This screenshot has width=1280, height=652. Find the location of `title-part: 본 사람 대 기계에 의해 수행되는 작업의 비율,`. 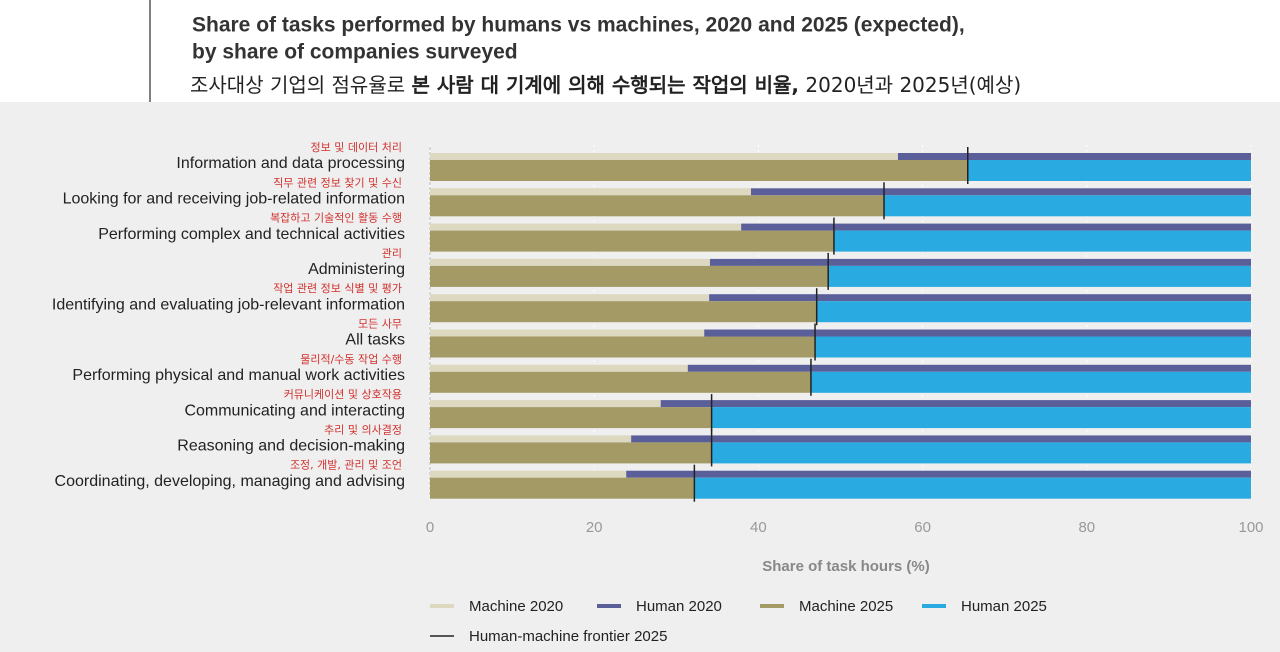

title-part: 본 사람 대 기계에 의해 수행되는 작업의 비율, is located at coordinates (605, 85).